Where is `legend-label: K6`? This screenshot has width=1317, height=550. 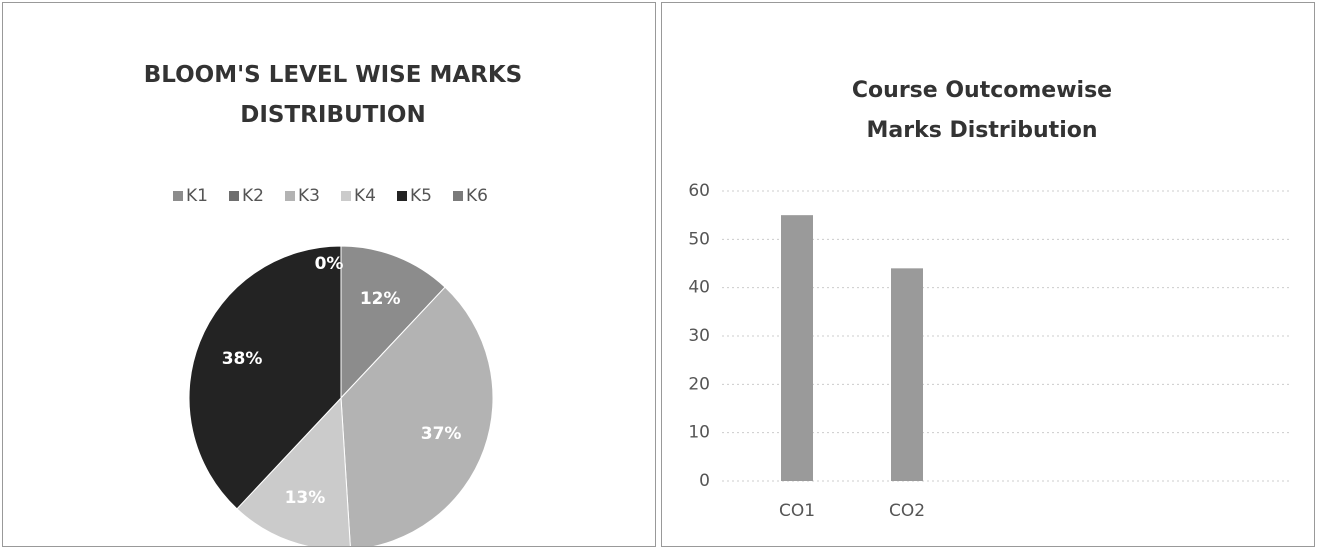
legend-label: K6 is located at coordinates (477, 196).